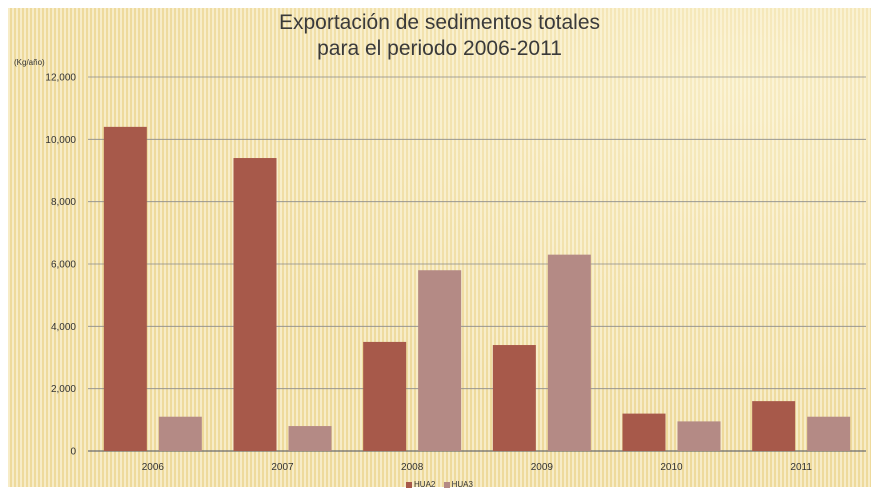 This screenshot has height=495, width=879. I want to click on bar-hua3-2008, so click(440, 360).